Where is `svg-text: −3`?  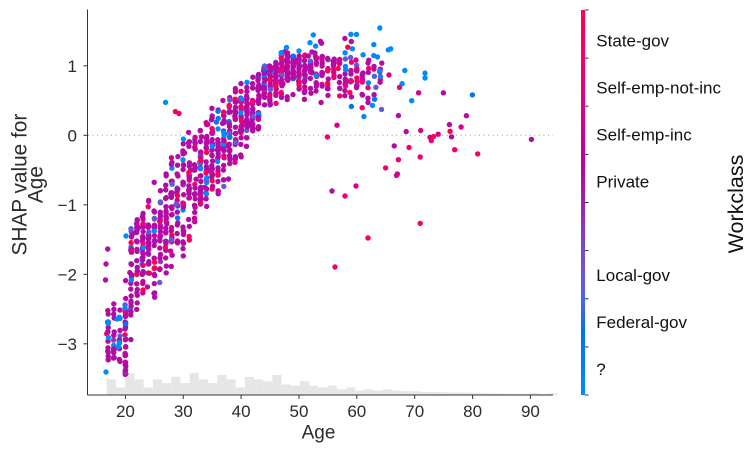 svg-text: −3 is located at coordinates (67, 344).